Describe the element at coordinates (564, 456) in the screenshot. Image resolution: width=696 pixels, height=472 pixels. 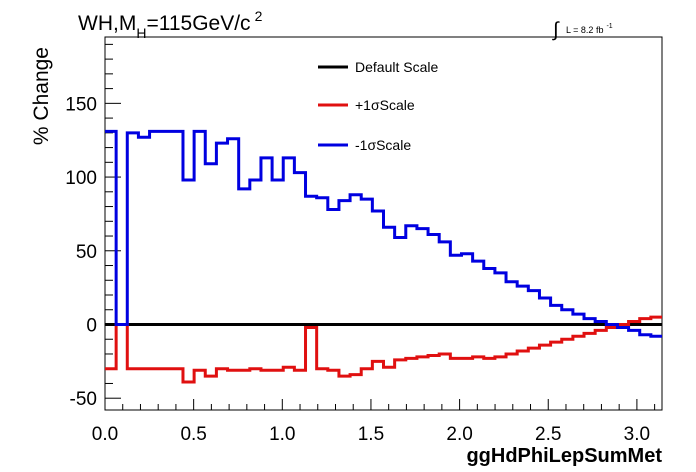
I see `x-axis-label: ggHdPhiLepSumMet` at that location.